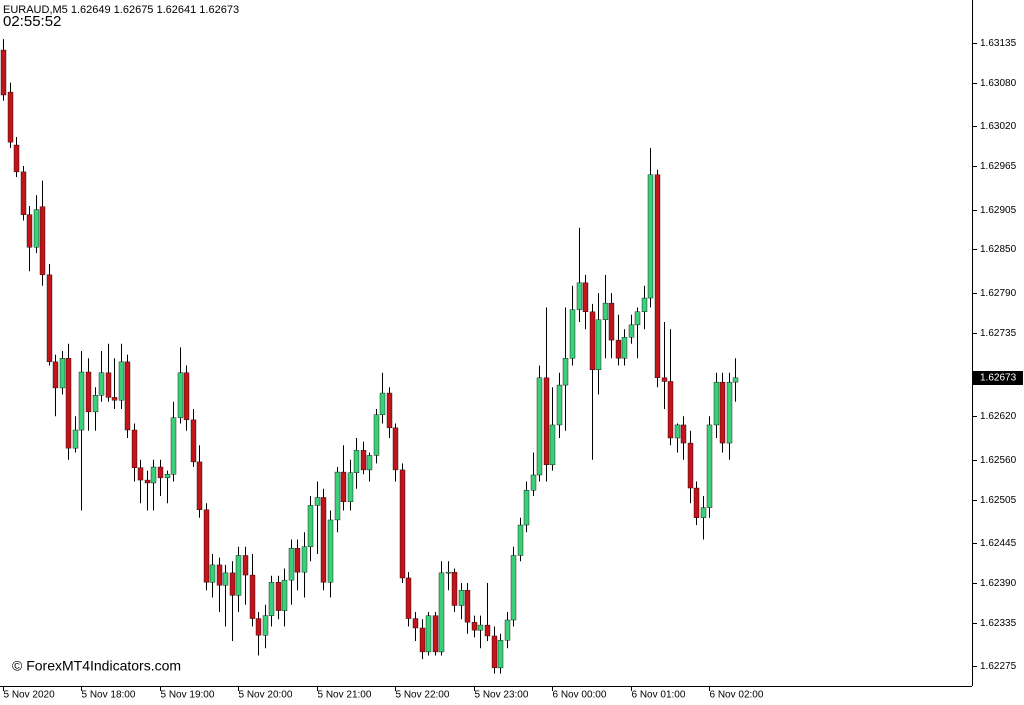  Describe the element at coordinates (998, 166) in the screenshot. I see `y-tick-label: 1.62965` at that location.